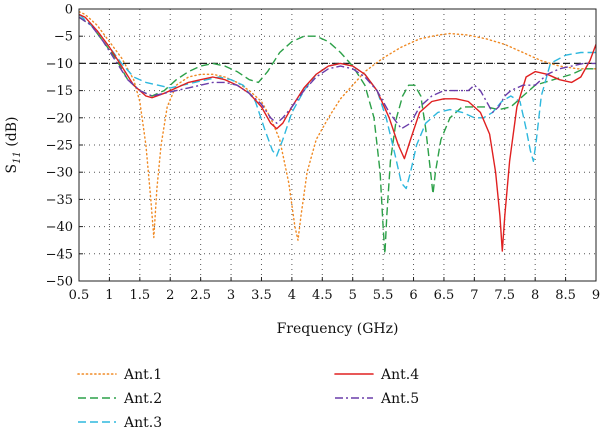 This screenshot has width=600, height=435. I want to click on x-tick-label: 8.5, so click(565, 295).